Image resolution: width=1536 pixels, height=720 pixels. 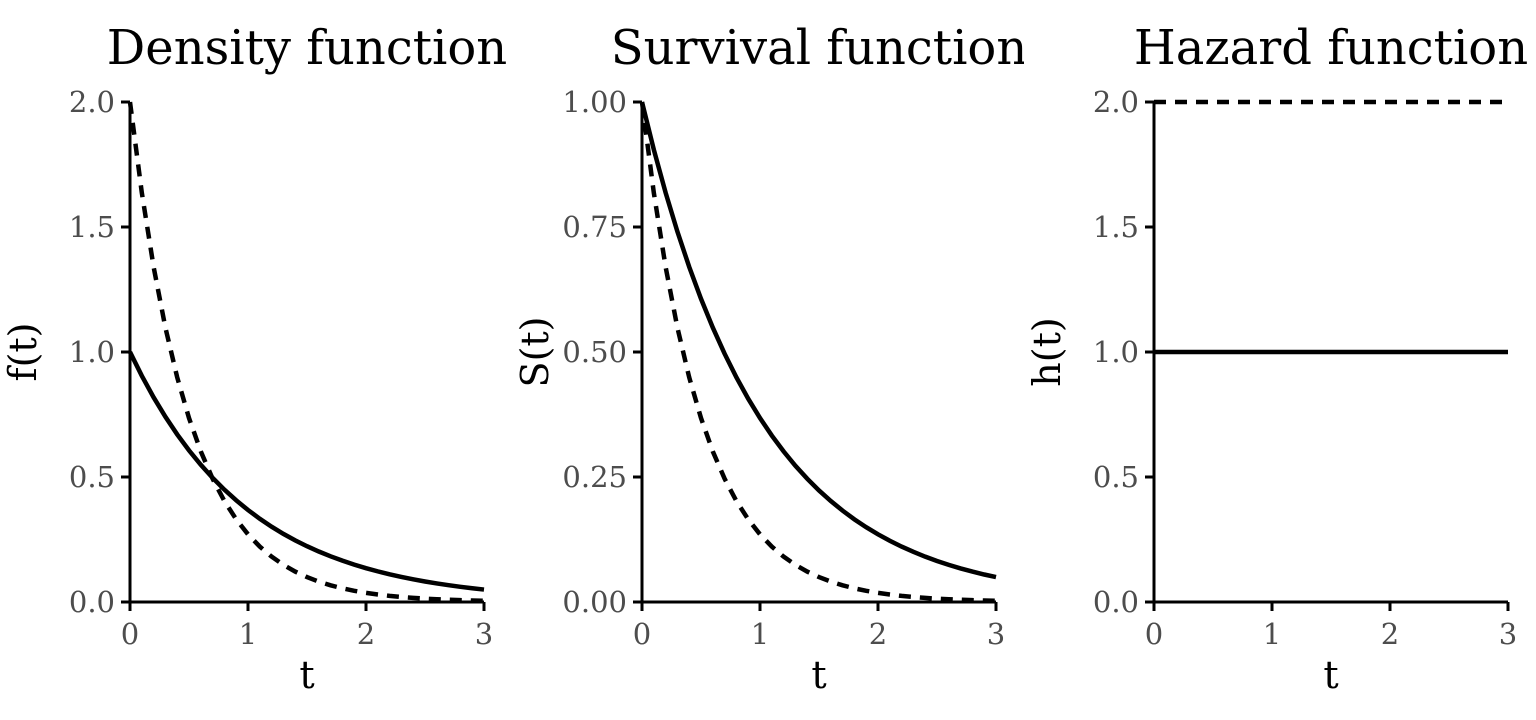 I want to click on chart-title: Density function, so click(x=307, y=48).